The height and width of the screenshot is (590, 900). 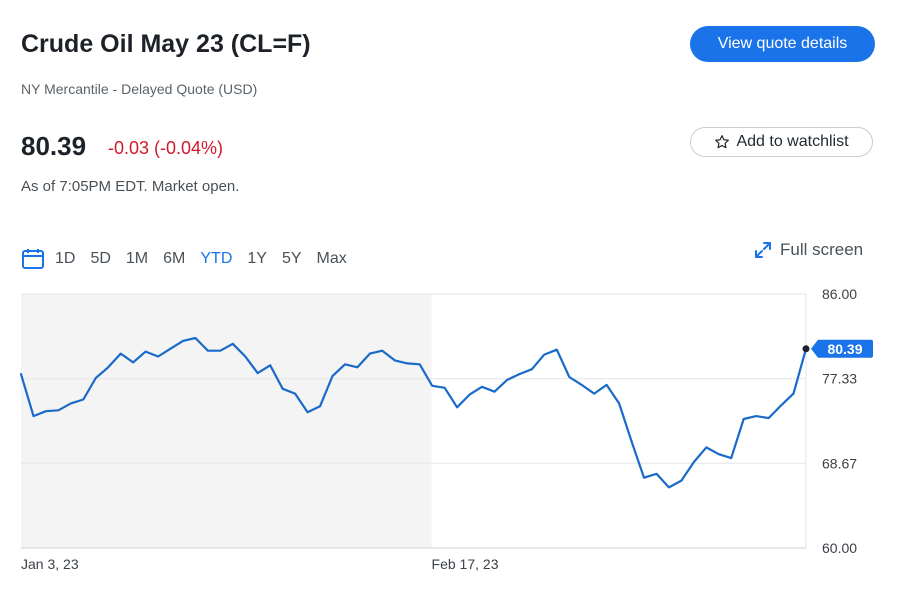 What do you see at coordinates (54, 146) in the screenshot?
I see `current-price: 80.39` at bounding box center [54, 146].